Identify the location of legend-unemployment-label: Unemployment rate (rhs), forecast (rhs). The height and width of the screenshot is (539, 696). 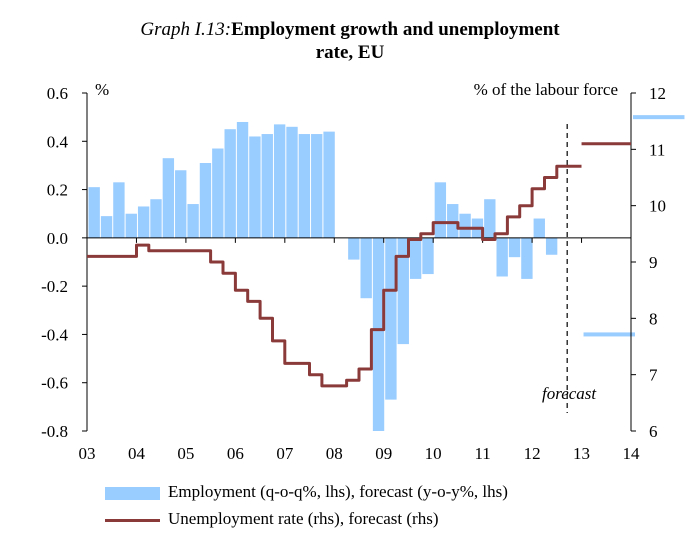
(303, 518).